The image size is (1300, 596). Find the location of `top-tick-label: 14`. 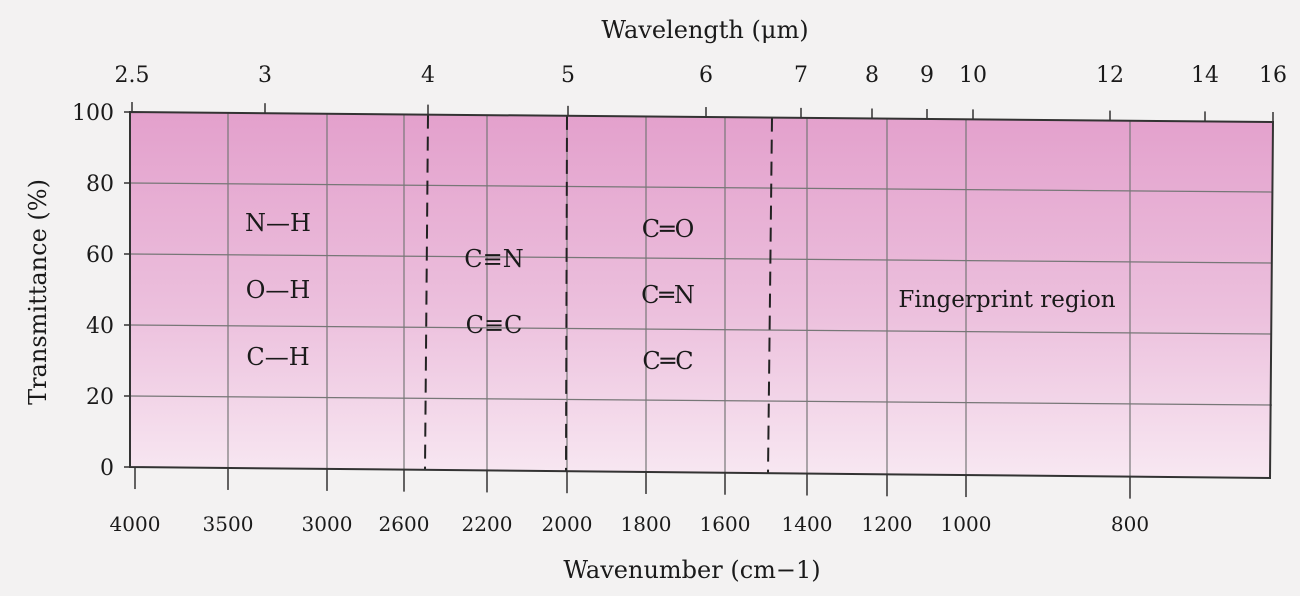

top-tick-label: 14 is located at coordinates (1205, 75).